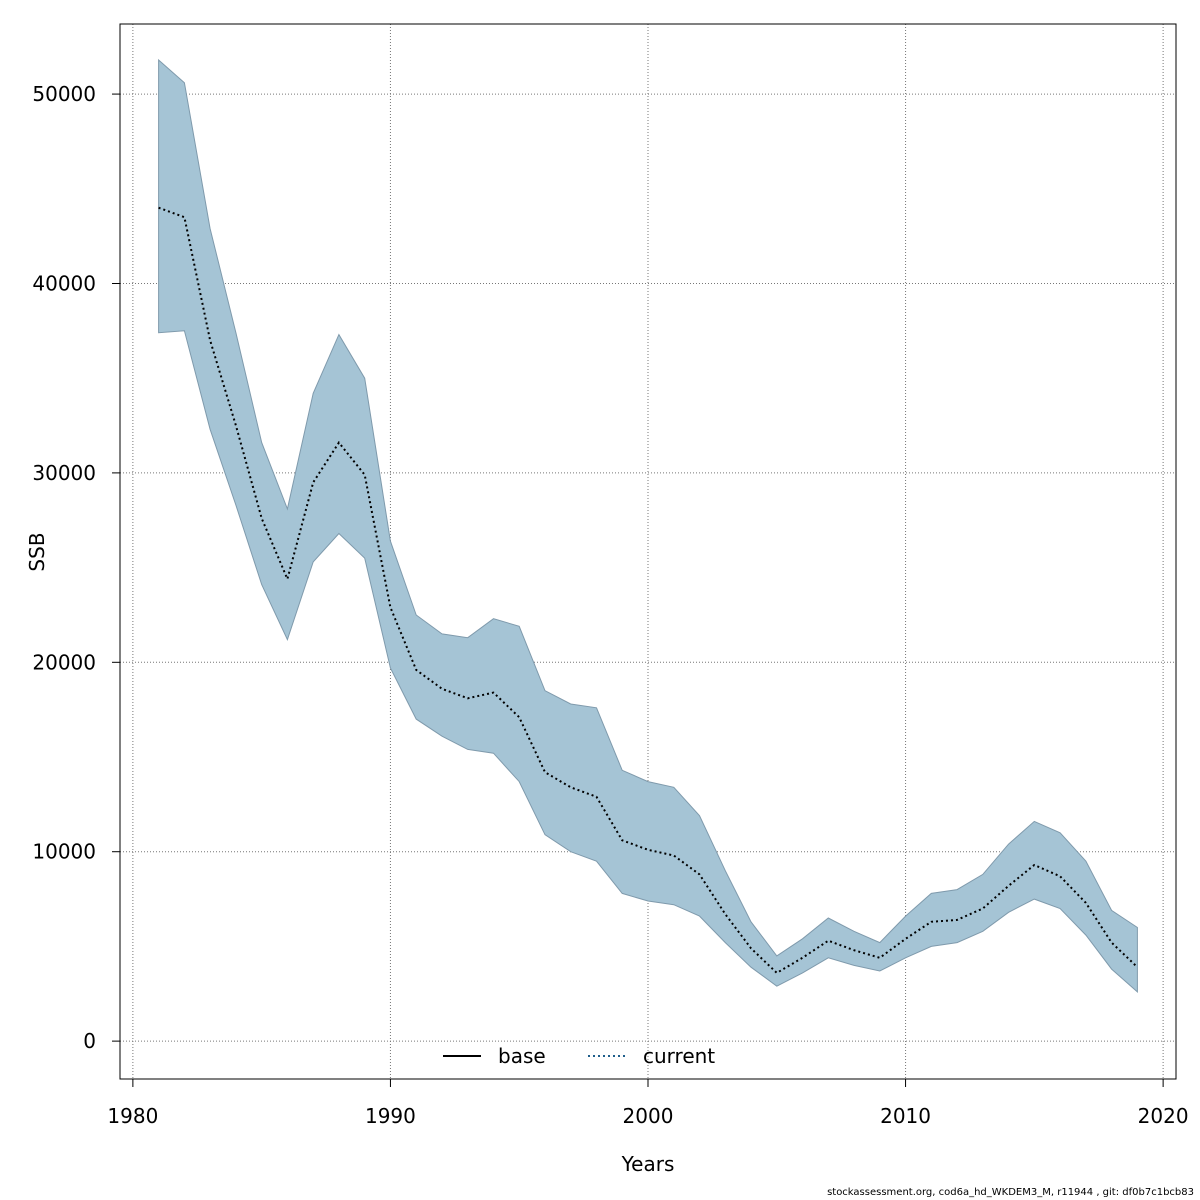  What do you see at coordinates (37, 551) in the screenshot?
I see `y-axis-title: SSB` at bounding box center [37, 551].